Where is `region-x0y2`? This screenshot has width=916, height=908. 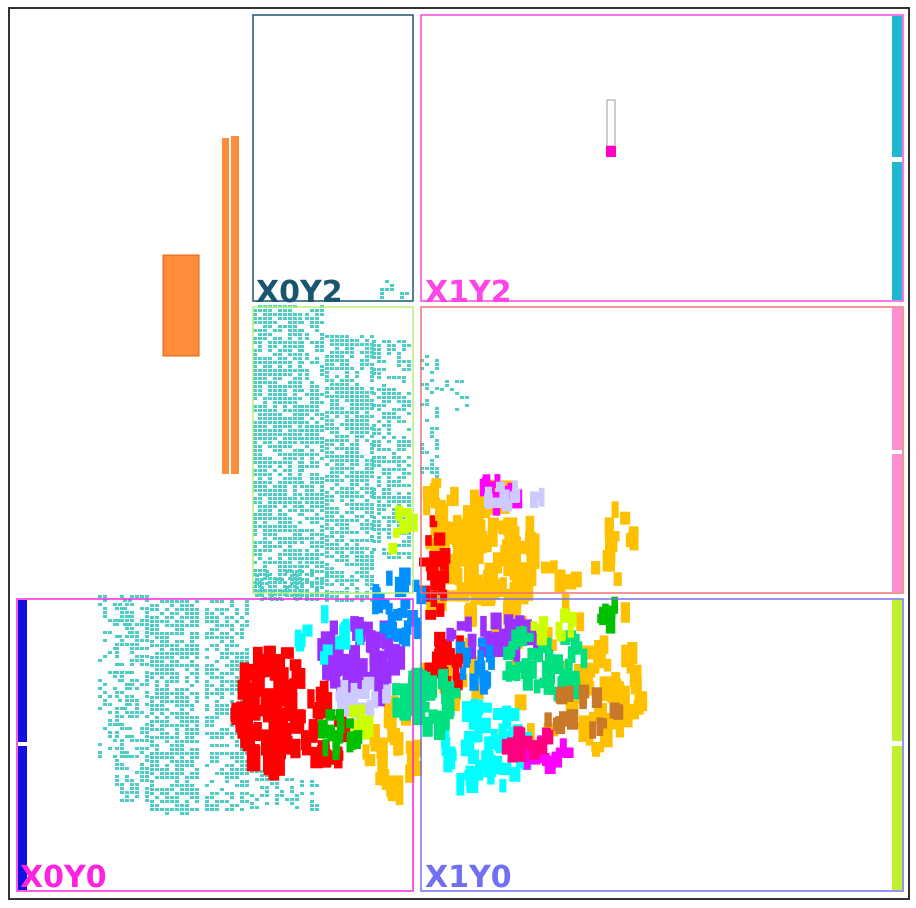
region-x0y2 is located at coordinates (333, 158).